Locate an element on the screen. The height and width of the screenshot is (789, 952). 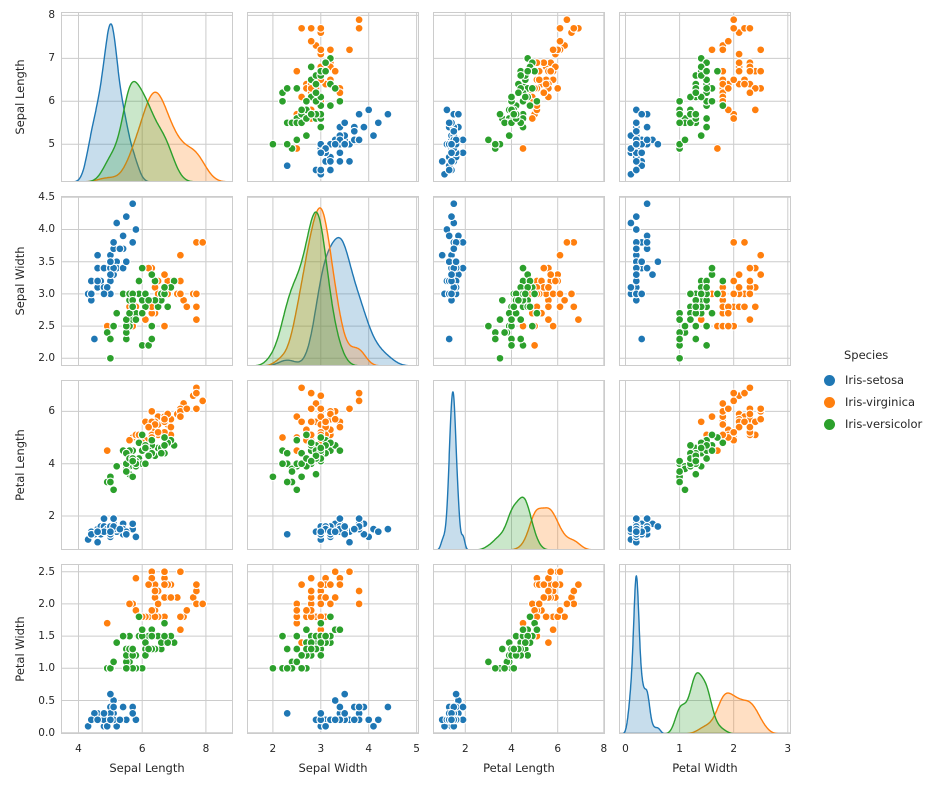
x-tick-label-petal-length-6: 6 is located at coordinates (557, 749).